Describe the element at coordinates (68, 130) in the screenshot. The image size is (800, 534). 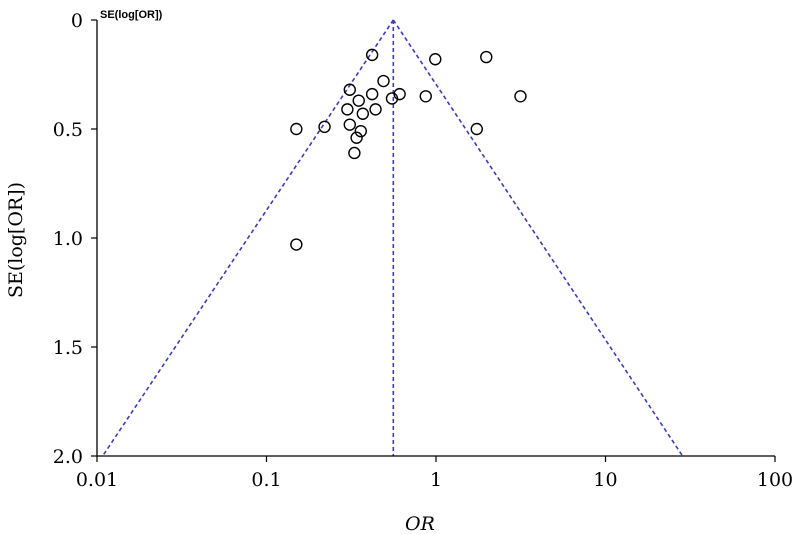
I see `y-tick-label: 0.5` at that location.